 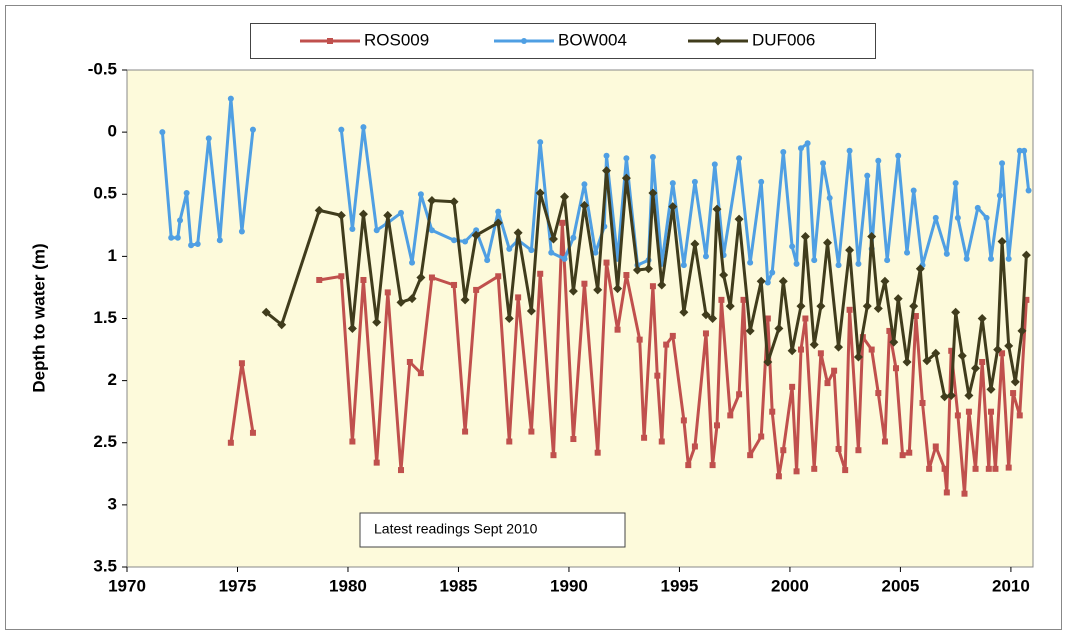 What do you see at coordinates (456, 529) in the screenshot?
I see `annotation: Latest readings Sept 2010` at bounding box center [456, 529].